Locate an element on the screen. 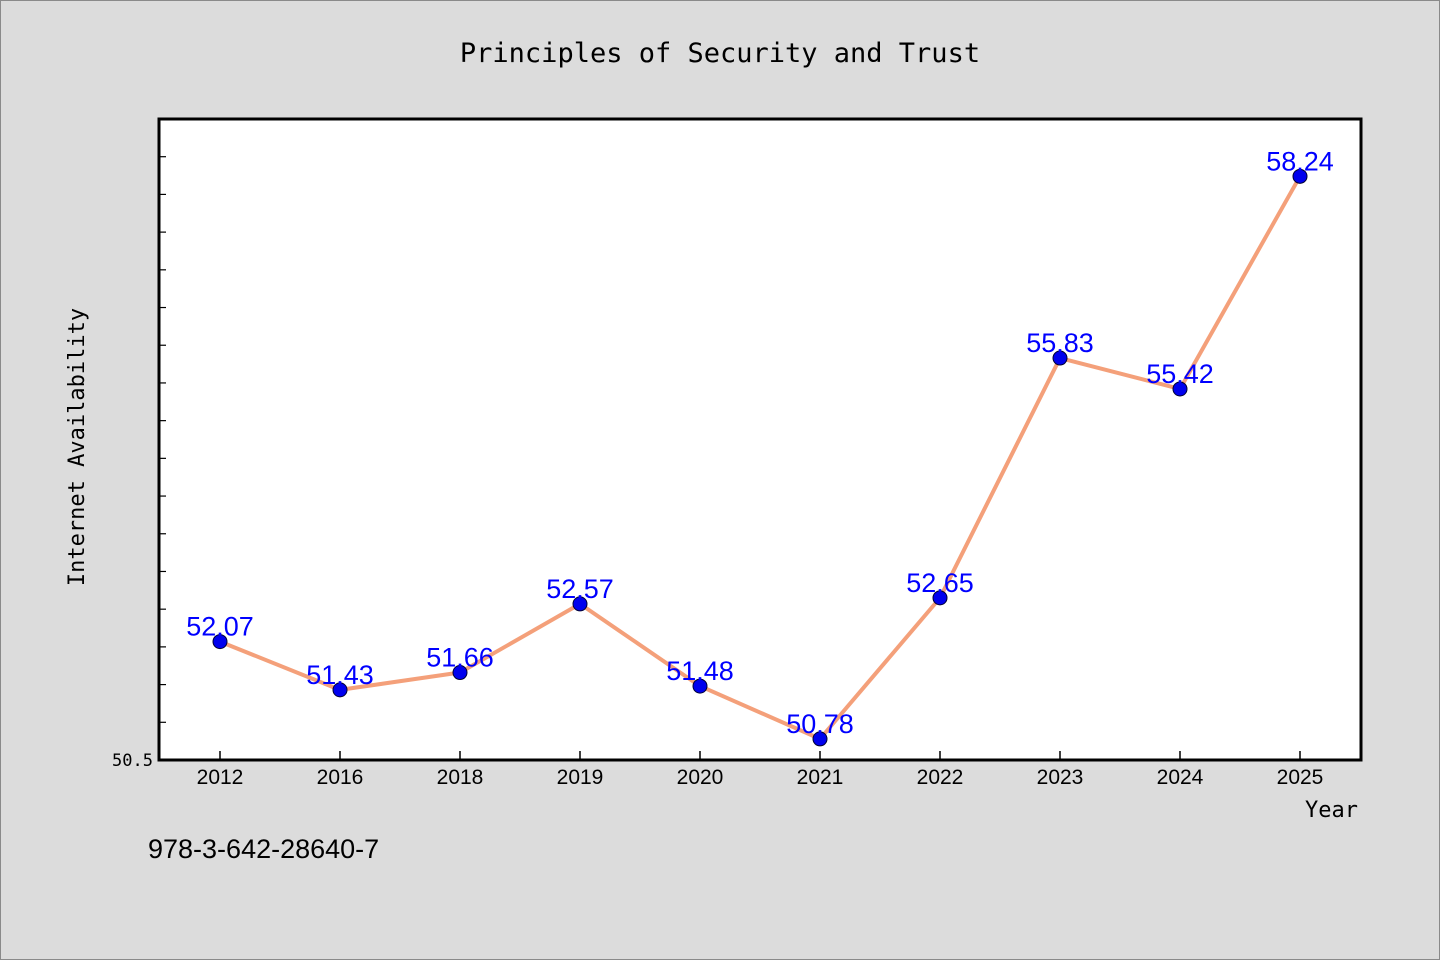 Image resolution: width=1440 pixels, height=960 pixels. x-tick-label: 2019 is located at coordinates (580, 777).